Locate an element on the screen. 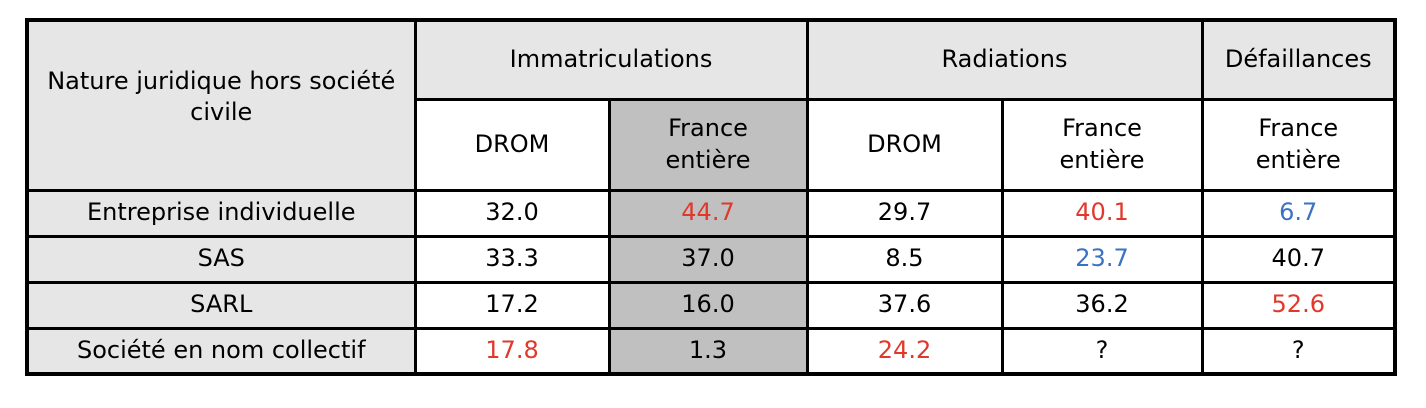 This screenshot has height=408, width=1426. group-header: Immatriculations is located at coordinates (611, 59).